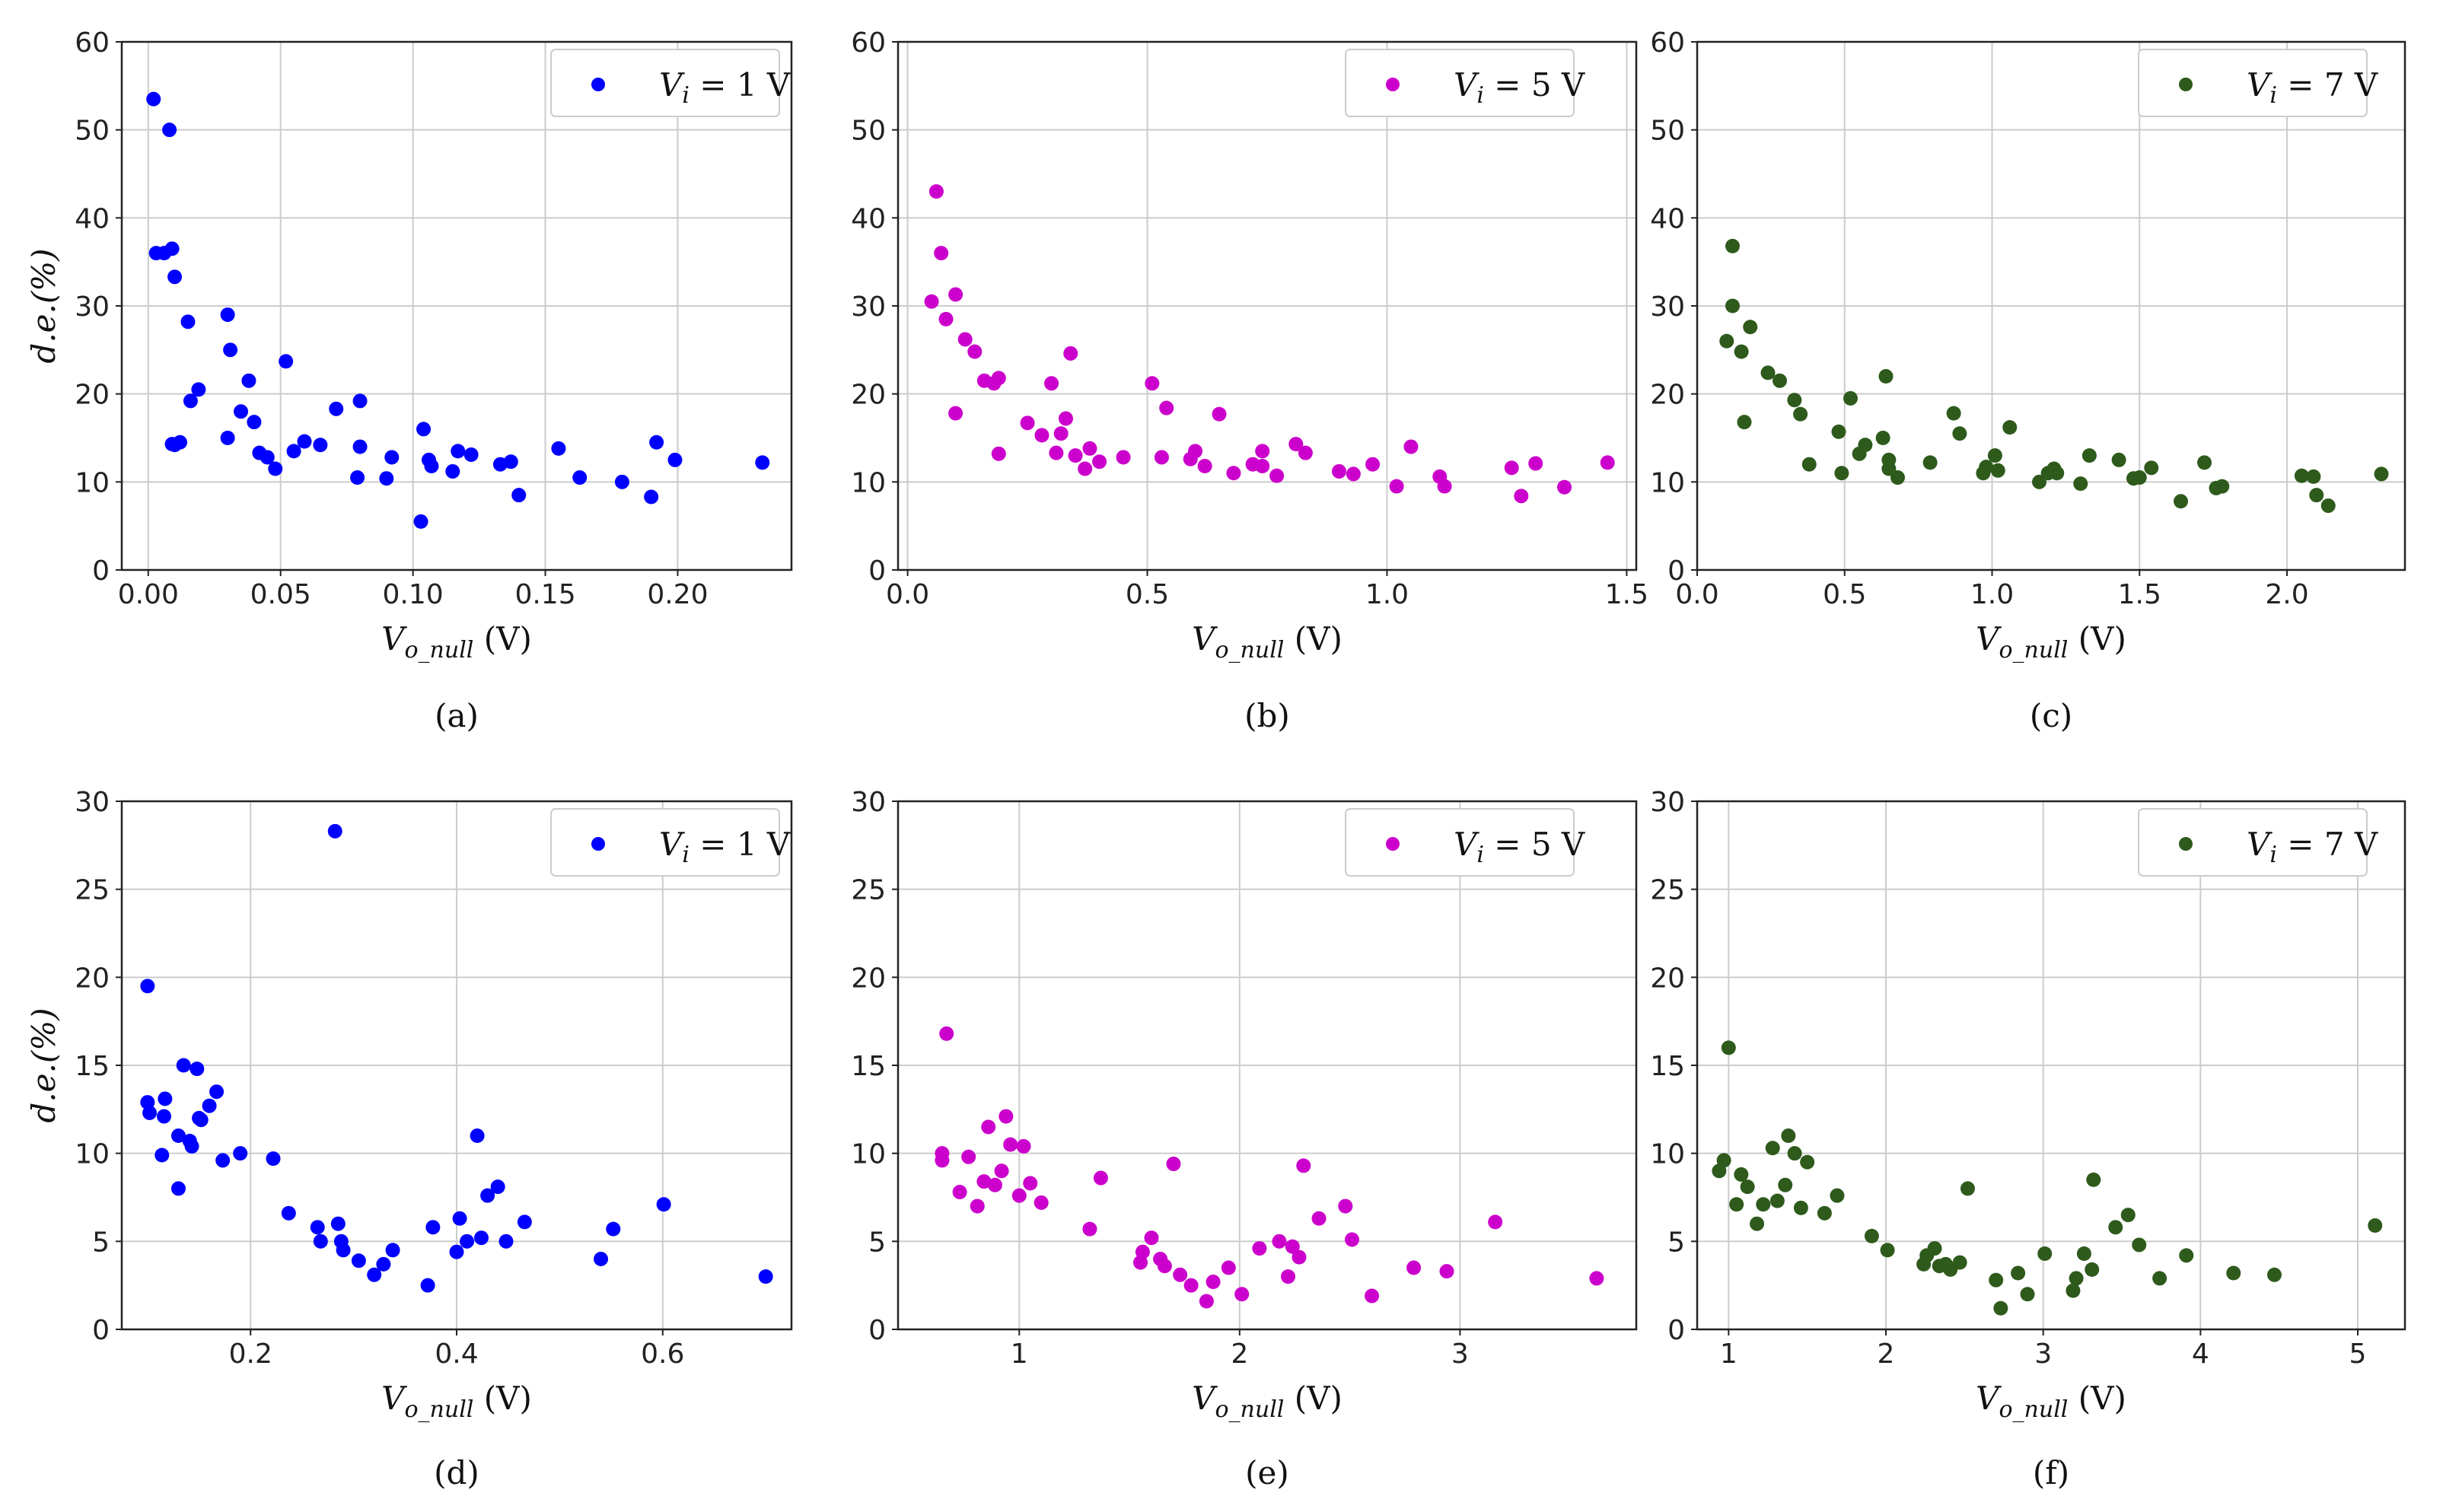 The image size is (2443, 1512). I want to click on y-tick-label: 15, so click(1667, 1066).